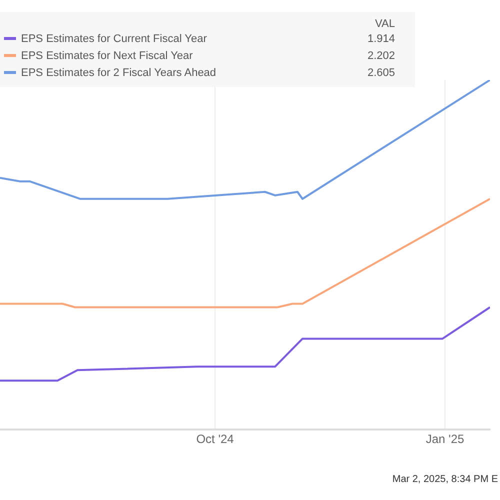  I want to click on x-tick-label: Oct '24, so click(215, 439).